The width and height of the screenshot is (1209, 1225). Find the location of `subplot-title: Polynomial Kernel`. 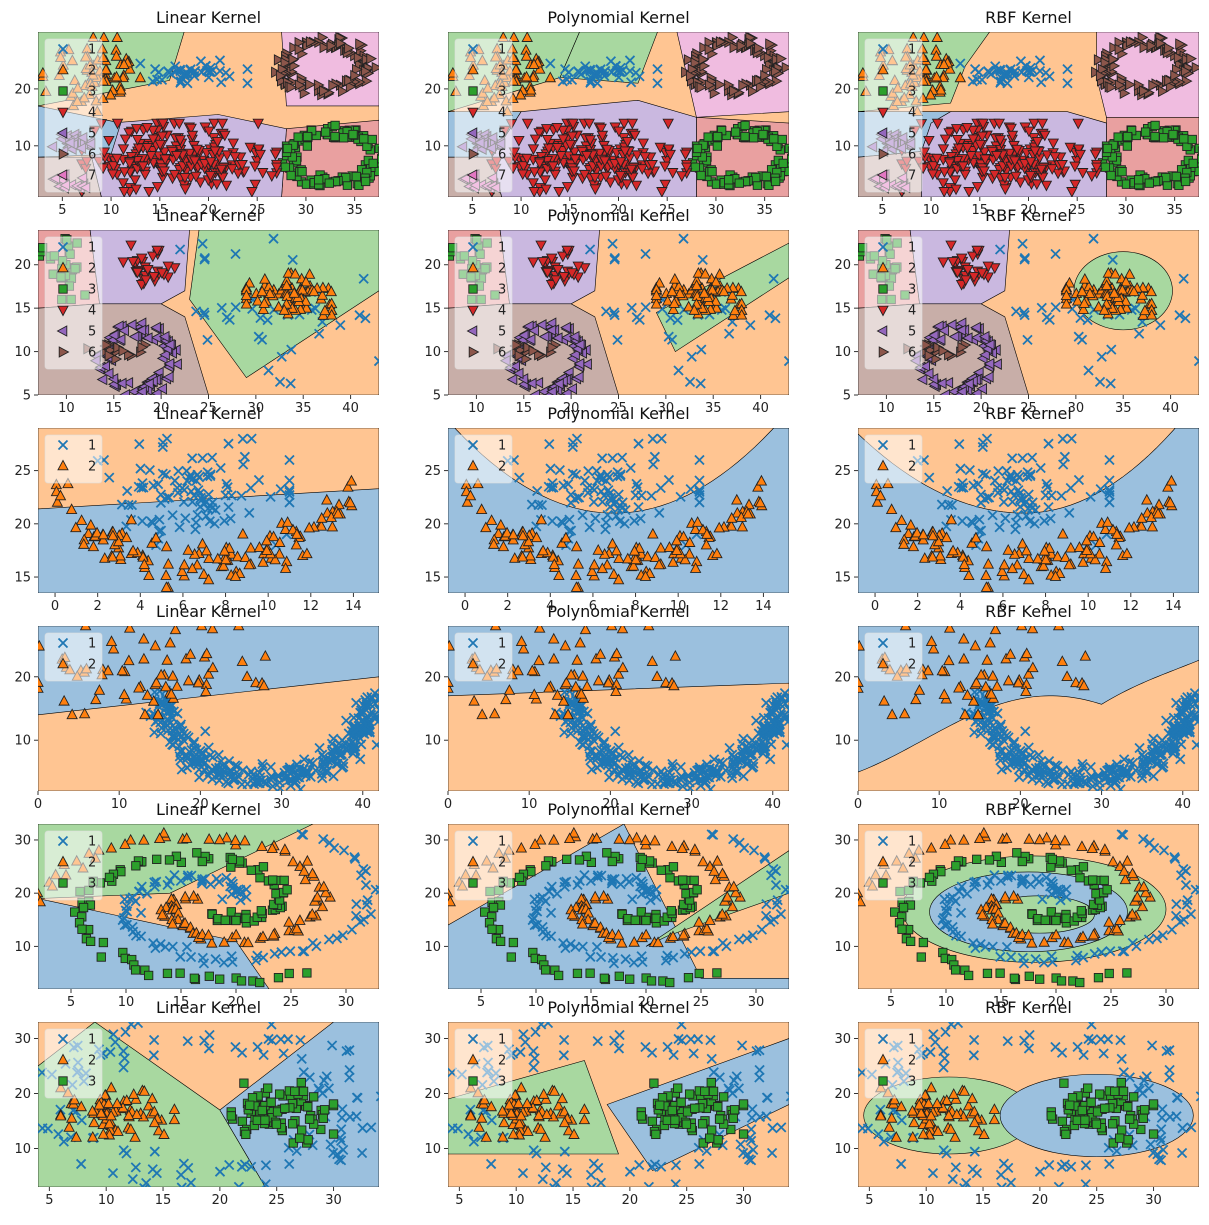

subplot-title: Polynomial Kernel is located at coordinates (618, 413).